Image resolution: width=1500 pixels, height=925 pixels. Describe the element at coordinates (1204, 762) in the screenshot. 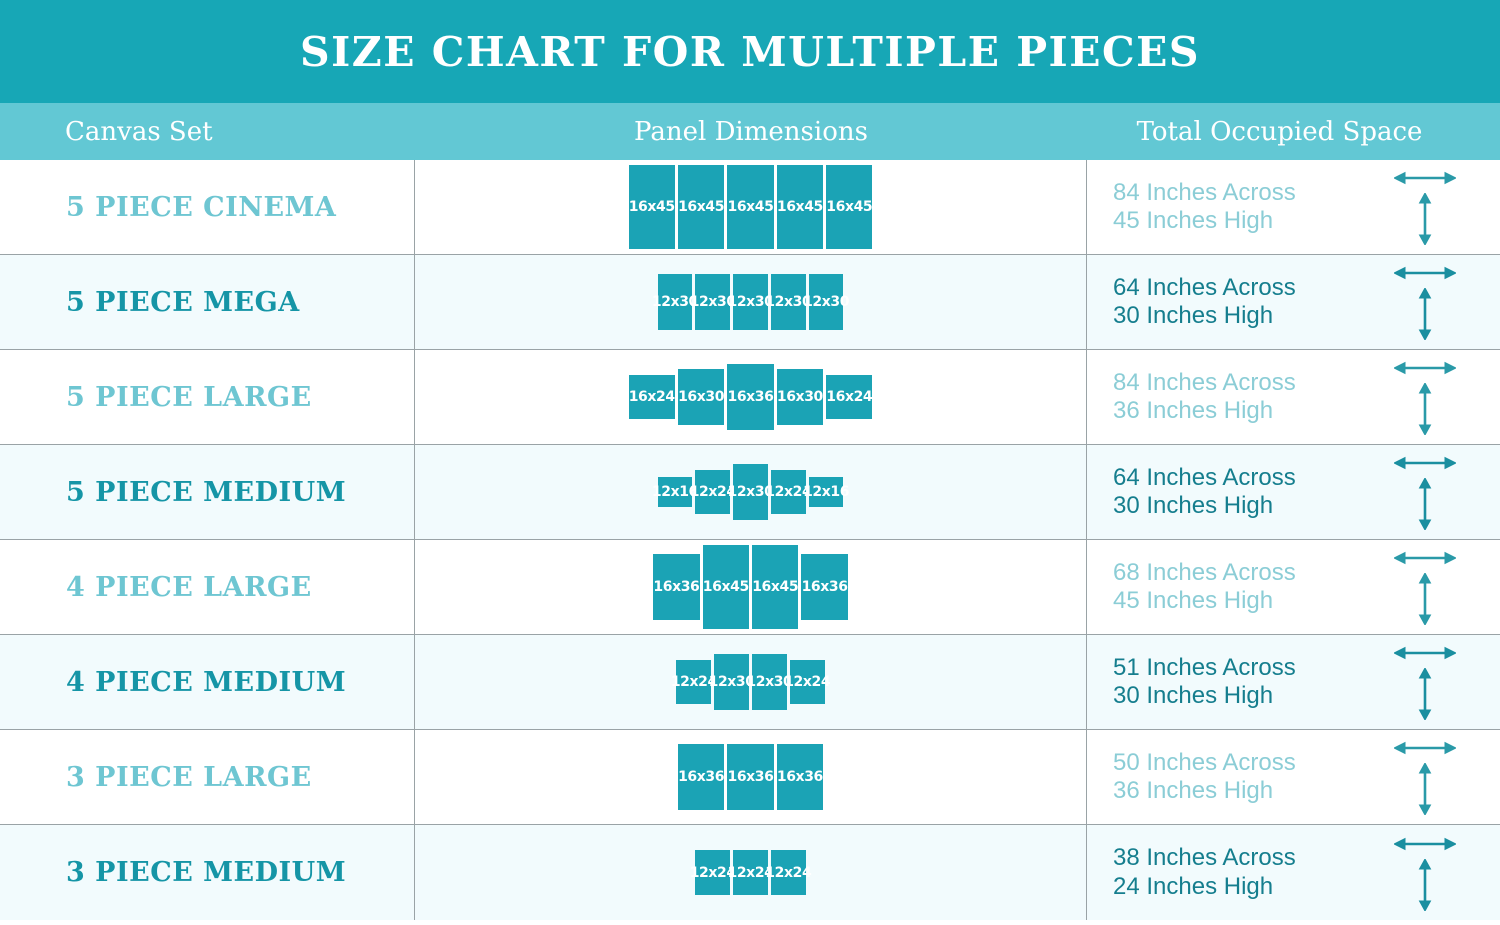

I see `total-width-label: 50 Inches Across` at that location.